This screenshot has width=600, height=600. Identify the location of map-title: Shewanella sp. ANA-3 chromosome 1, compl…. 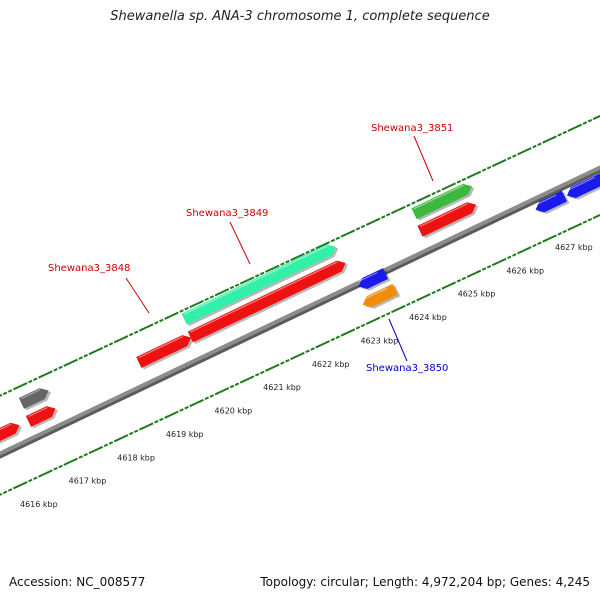
(300, 16).